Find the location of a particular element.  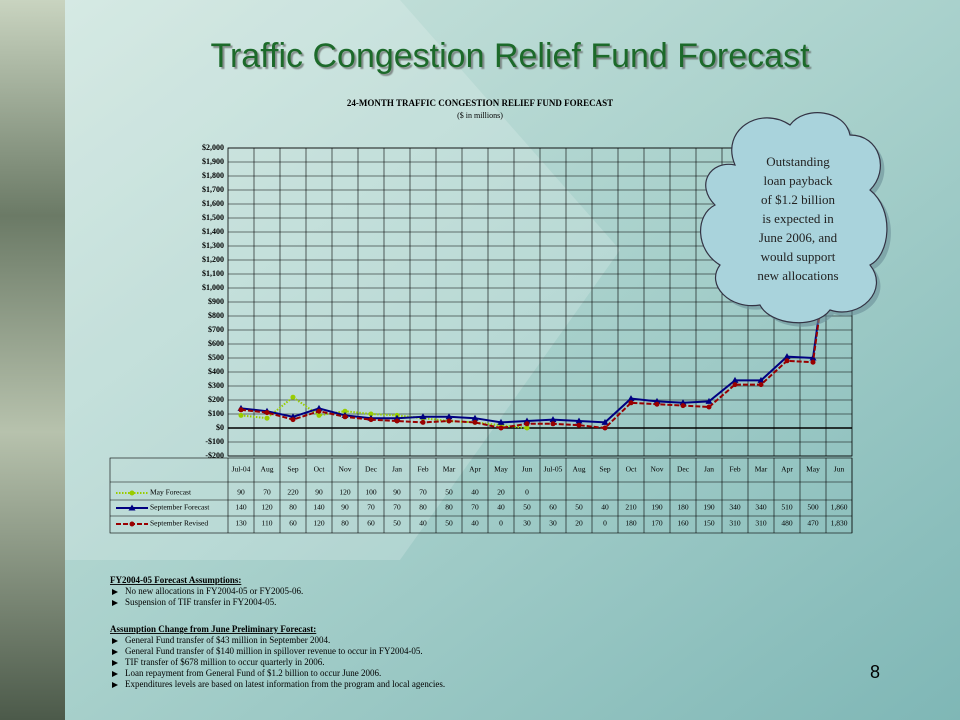

table-value: 140 is located at coordinates (319, 507).